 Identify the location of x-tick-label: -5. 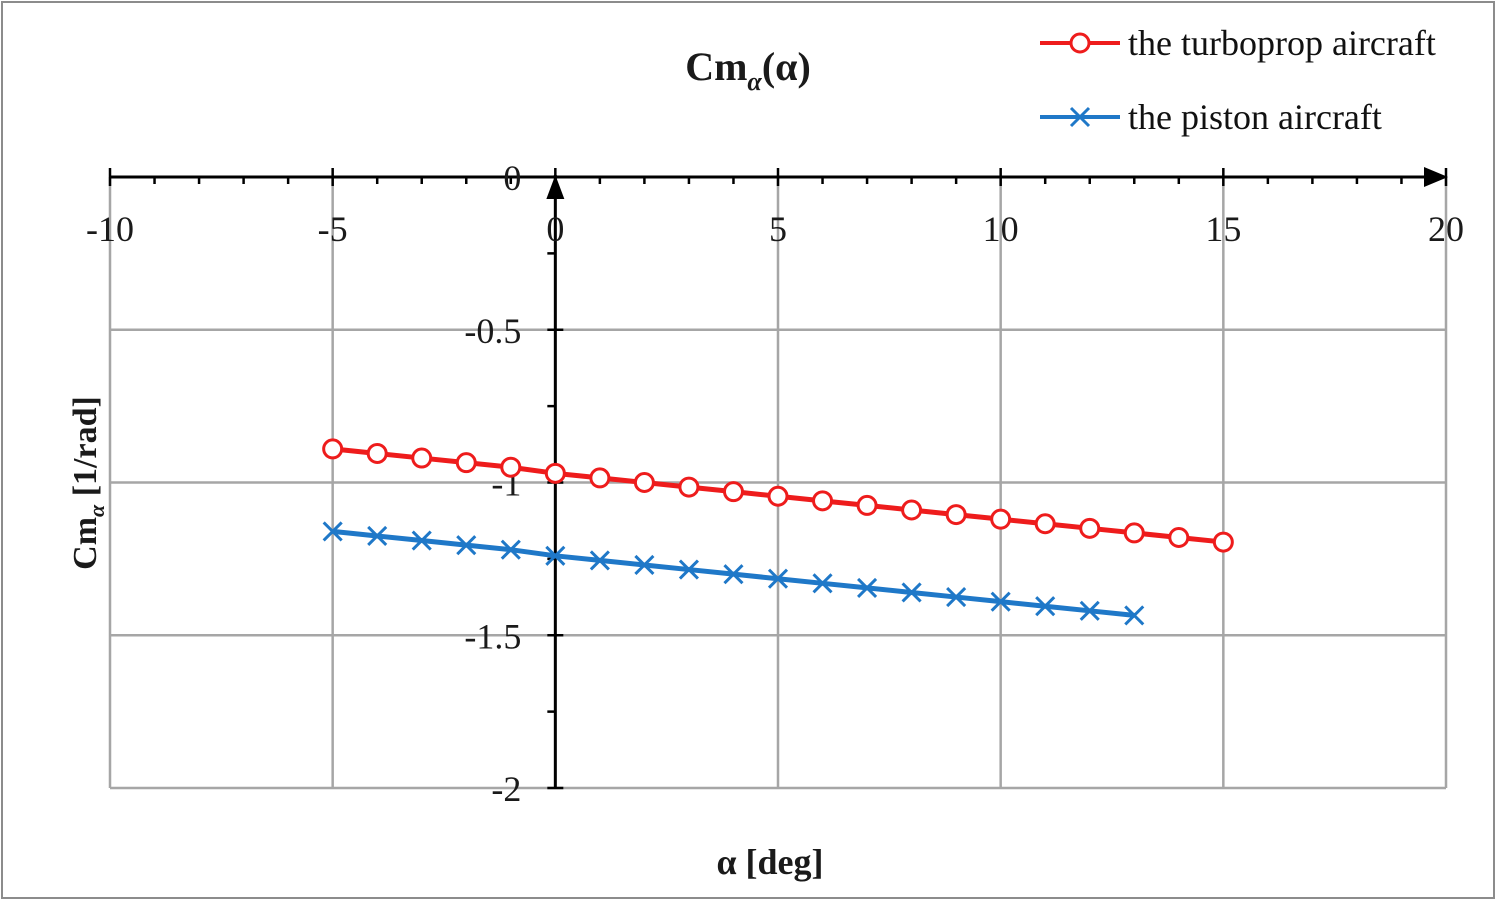
(333, 229).